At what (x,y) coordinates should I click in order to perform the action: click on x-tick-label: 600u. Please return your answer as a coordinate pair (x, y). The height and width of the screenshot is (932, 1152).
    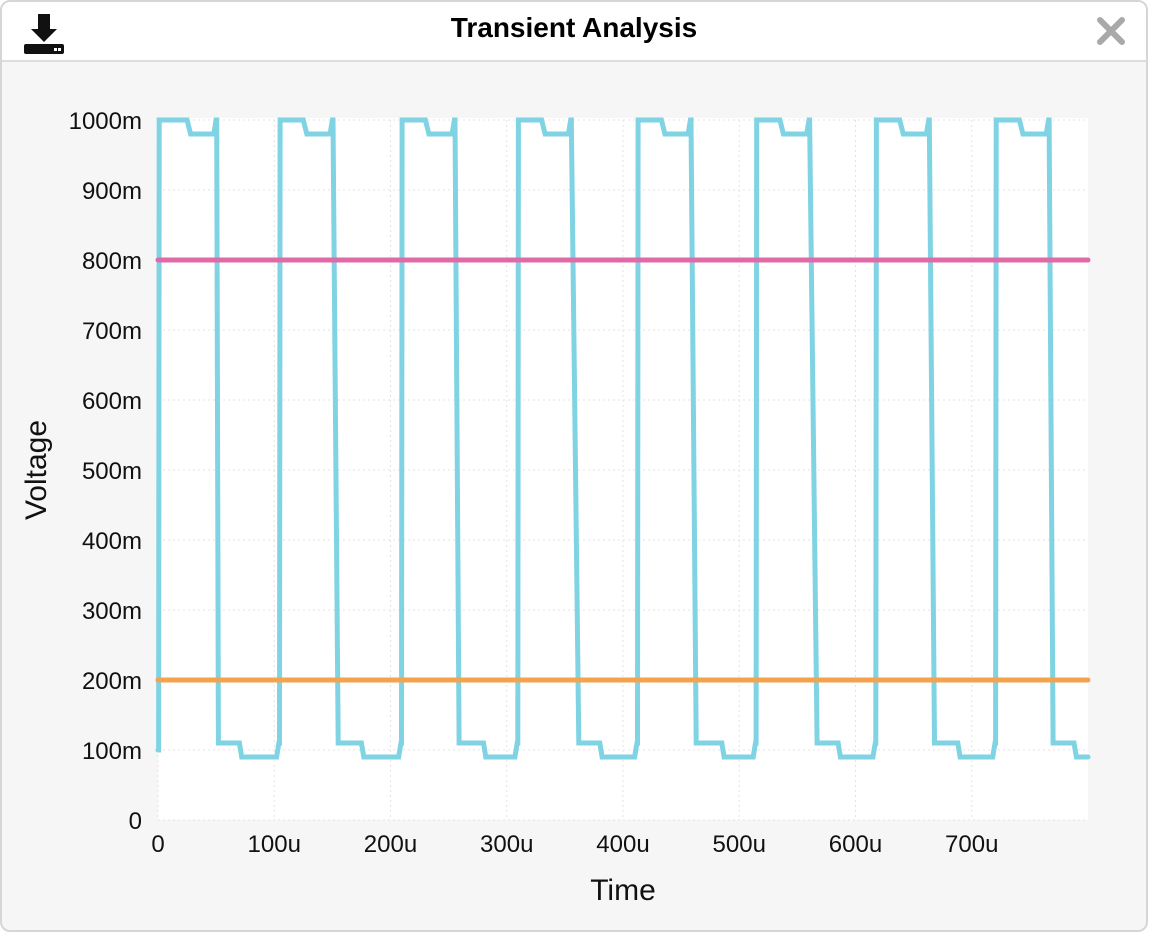
    Looking at the image, I should click on (855, 844).